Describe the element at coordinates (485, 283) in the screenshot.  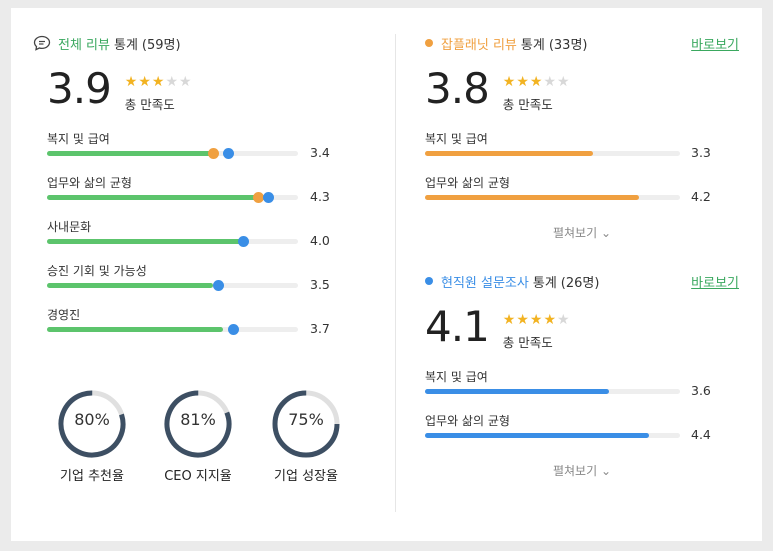
I see `employee-title: 현직원 설문조사` at that location.